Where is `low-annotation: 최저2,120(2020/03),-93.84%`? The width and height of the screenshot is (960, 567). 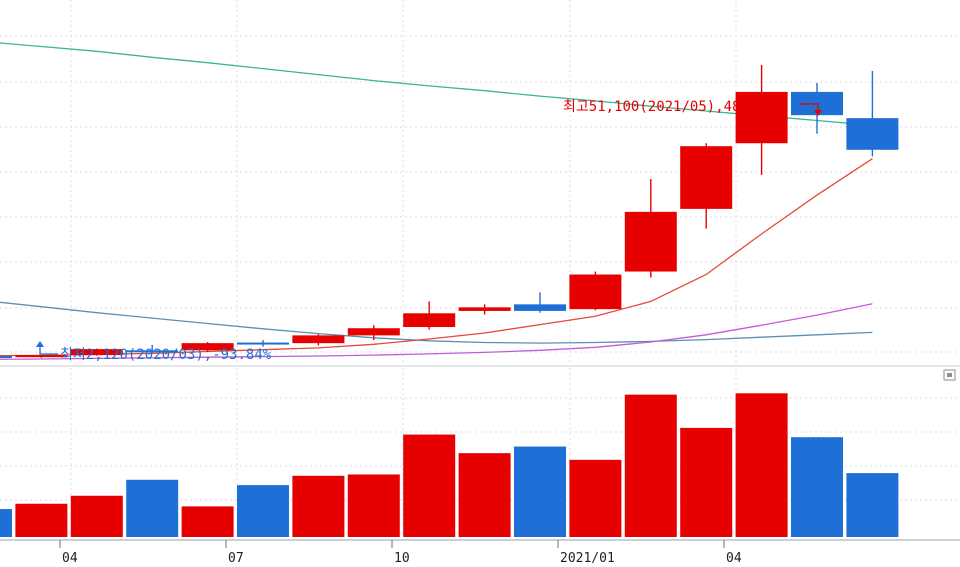
low-annotation: 최저2,120(2020/03),-93.84% is located at coordinates (154, 352).